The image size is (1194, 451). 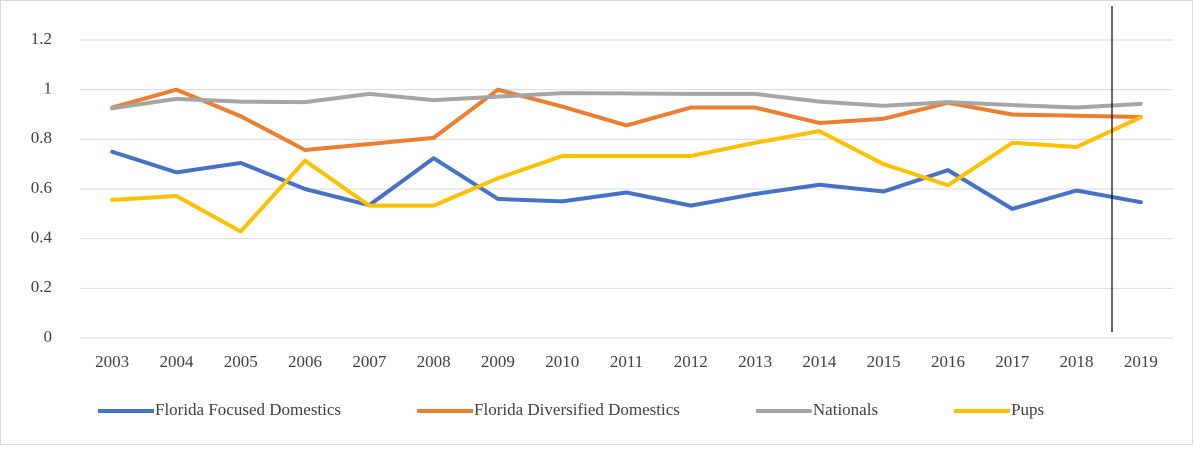 I want to click on legend-label: Pups, so click(x=1027, y=409).